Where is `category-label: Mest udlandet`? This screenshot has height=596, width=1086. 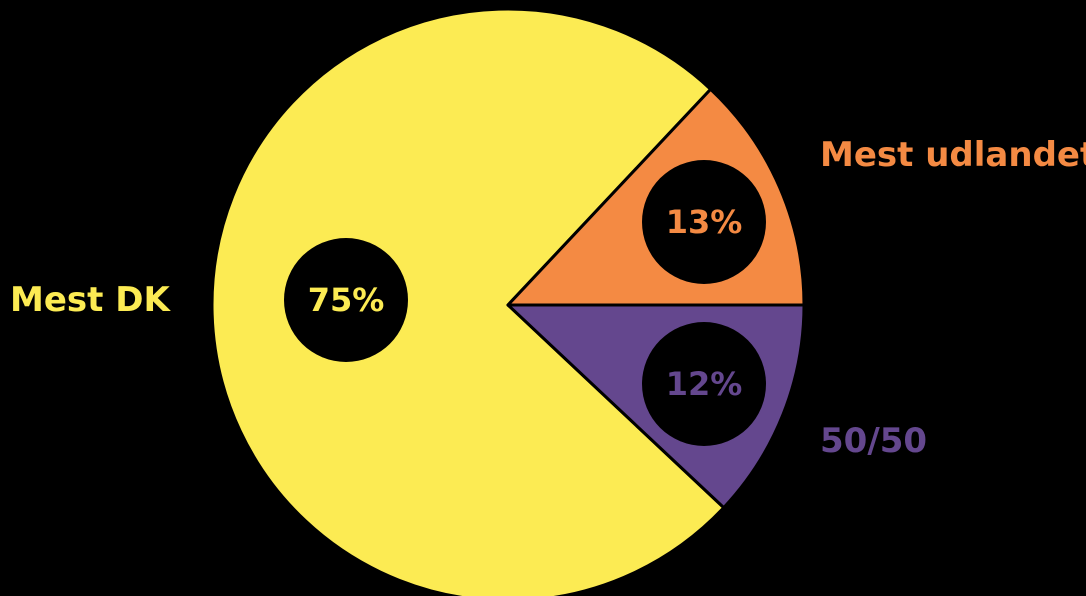
category-label: Mest udlandet is located at coordinates (953, 155).